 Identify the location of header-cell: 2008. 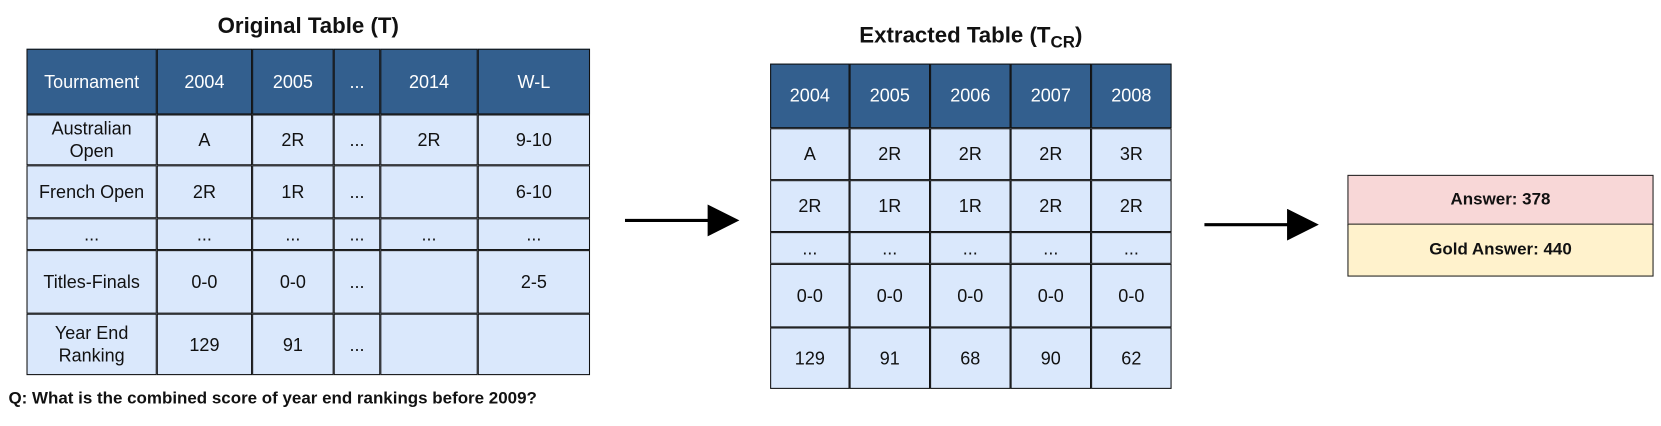
(1131, 96).